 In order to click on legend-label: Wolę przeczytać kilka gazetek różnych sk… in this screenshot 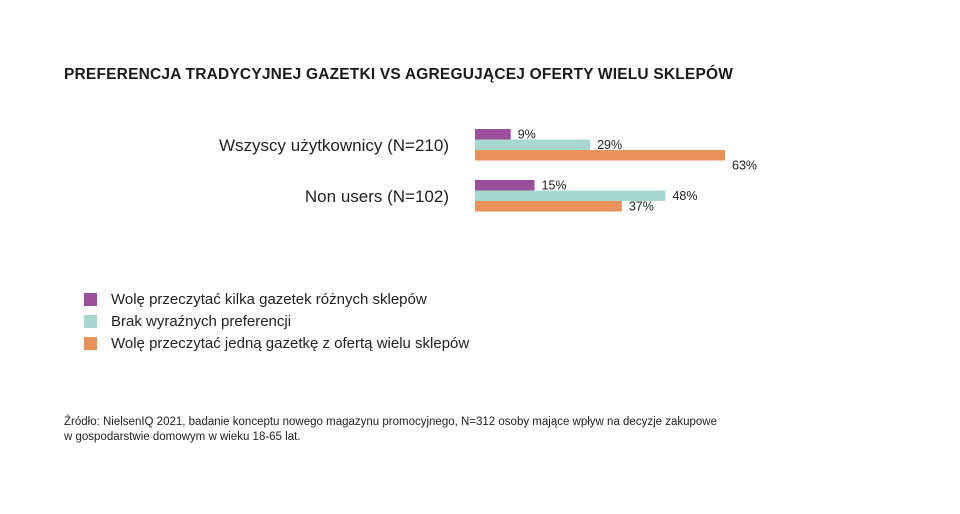, I will do `click(269, 299)`.